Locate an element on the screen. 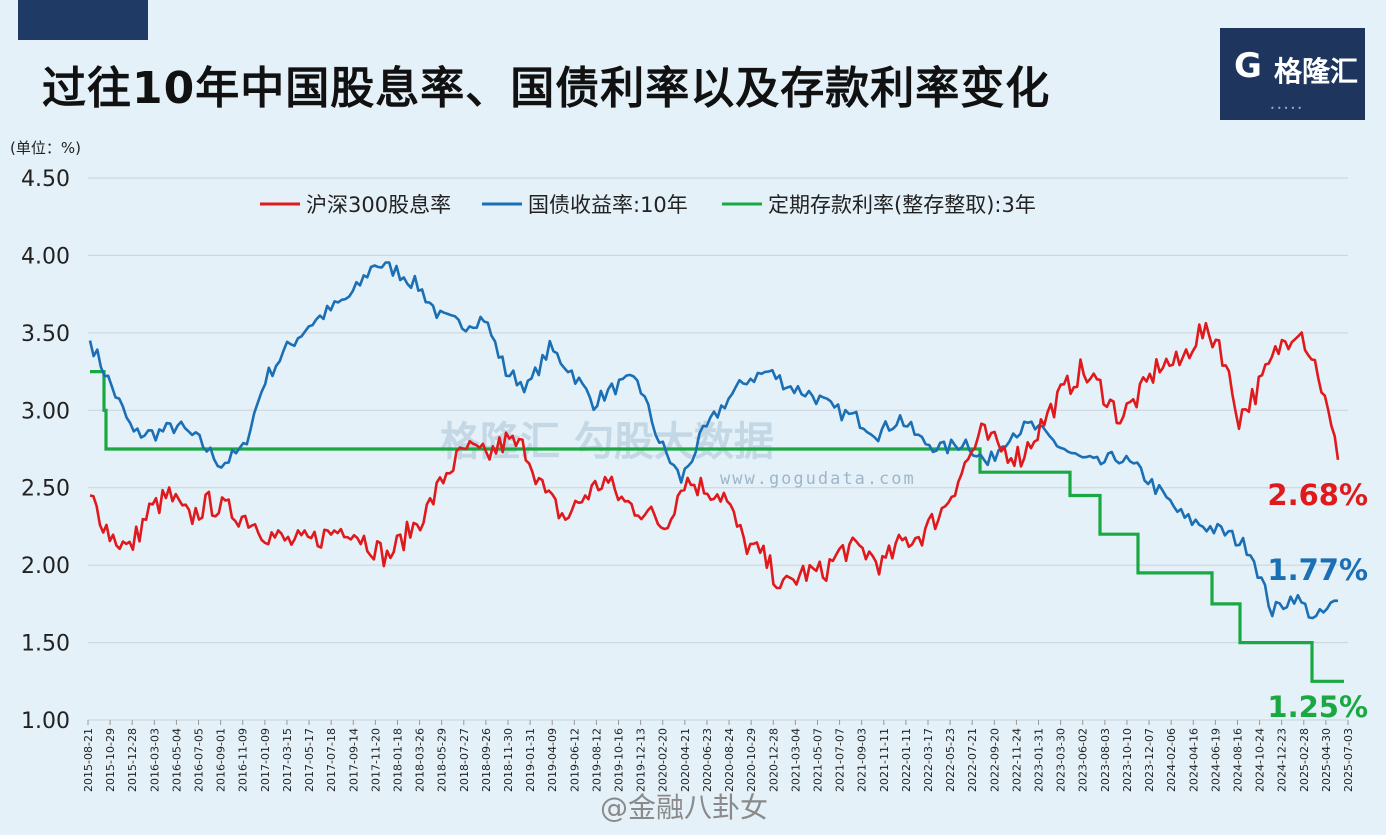 Image resolution: width=1386 pixels, height=835 pixels. x-tick-label: 2020-02-20 is located at coordinates (663, 760).